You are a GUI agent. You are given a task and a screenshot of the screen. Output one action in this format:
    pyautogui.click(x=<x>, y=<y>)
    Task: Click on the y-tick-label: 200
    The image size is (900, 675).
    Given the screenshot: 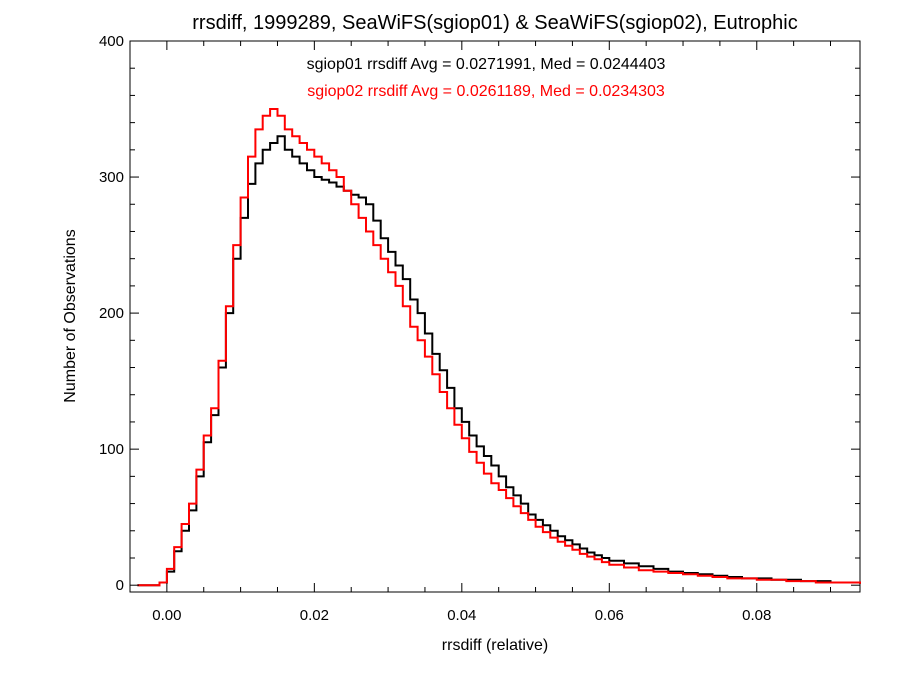 What is the action you would take?
    pyautogui.click(x=111, y=313)
    